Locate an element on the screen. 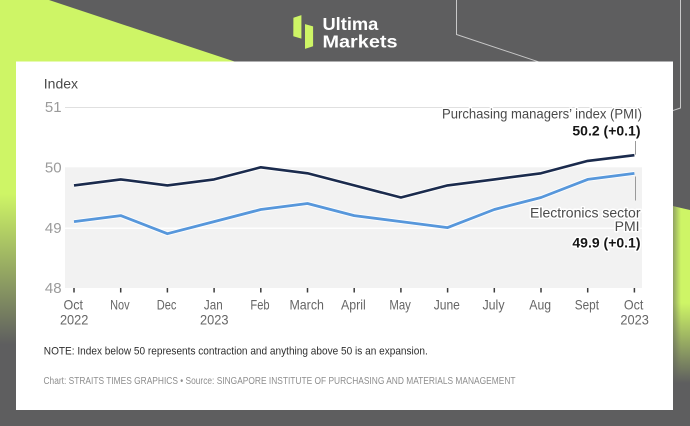  svg-text: Jan is located at coordinates (213, 305).